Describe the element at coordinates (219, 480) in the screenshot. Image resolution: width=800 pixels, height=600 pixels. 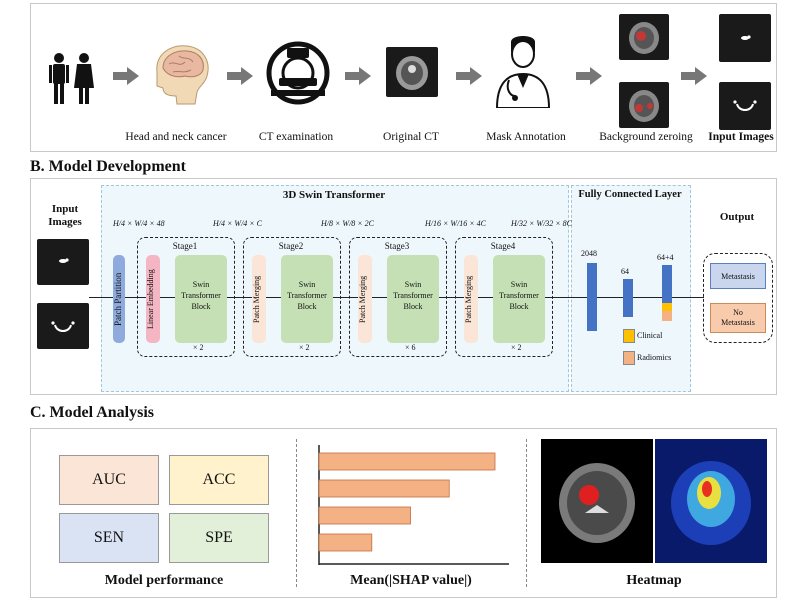
I see `metric-acc: ACC` at that location.